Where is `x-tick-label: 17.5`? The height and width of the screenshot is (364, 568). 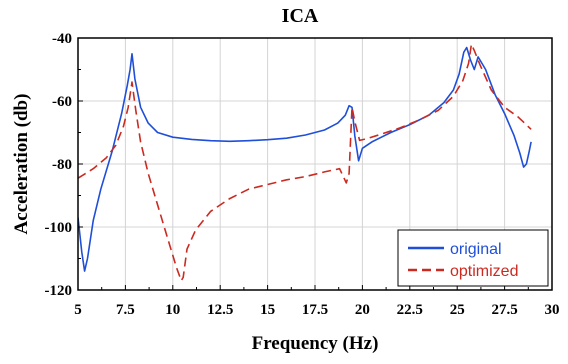
x-tick-label: 17.5 is located at coordinates (315, 310).